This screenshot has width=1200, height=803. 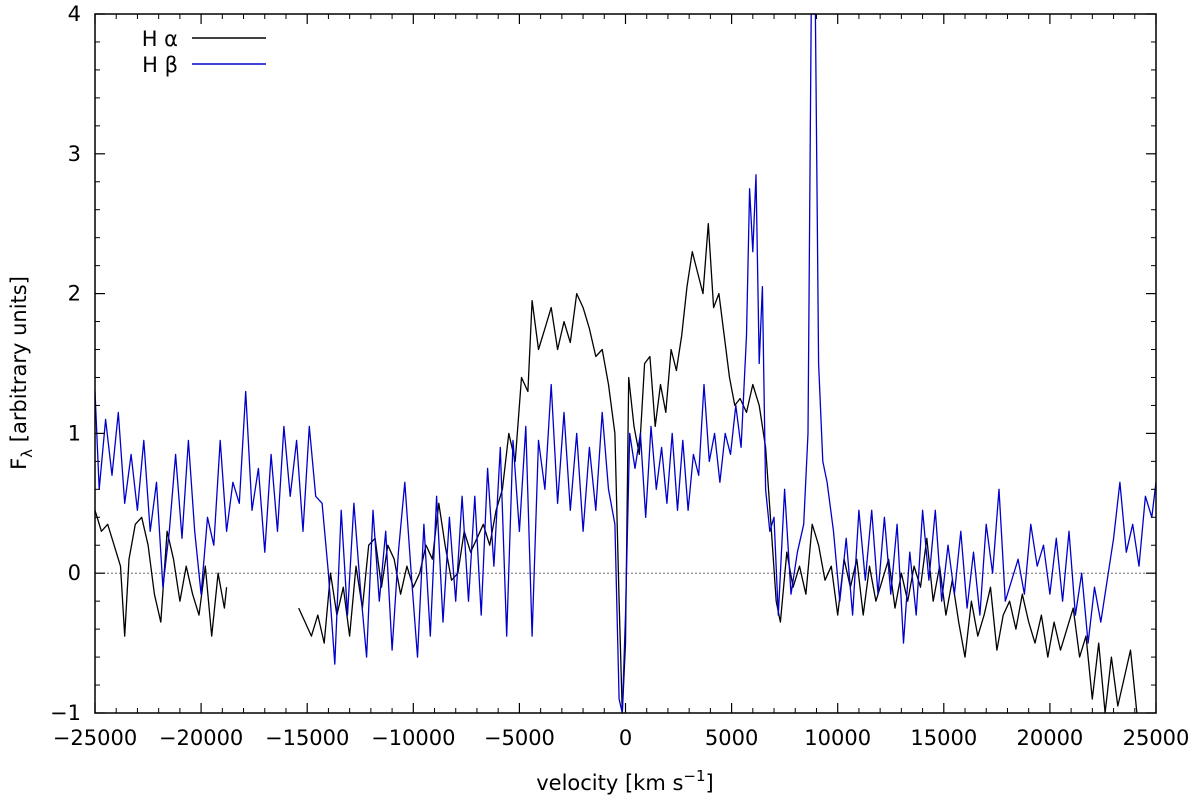 I want to click on x-tick-label: 0, so click(x=625, y=738).